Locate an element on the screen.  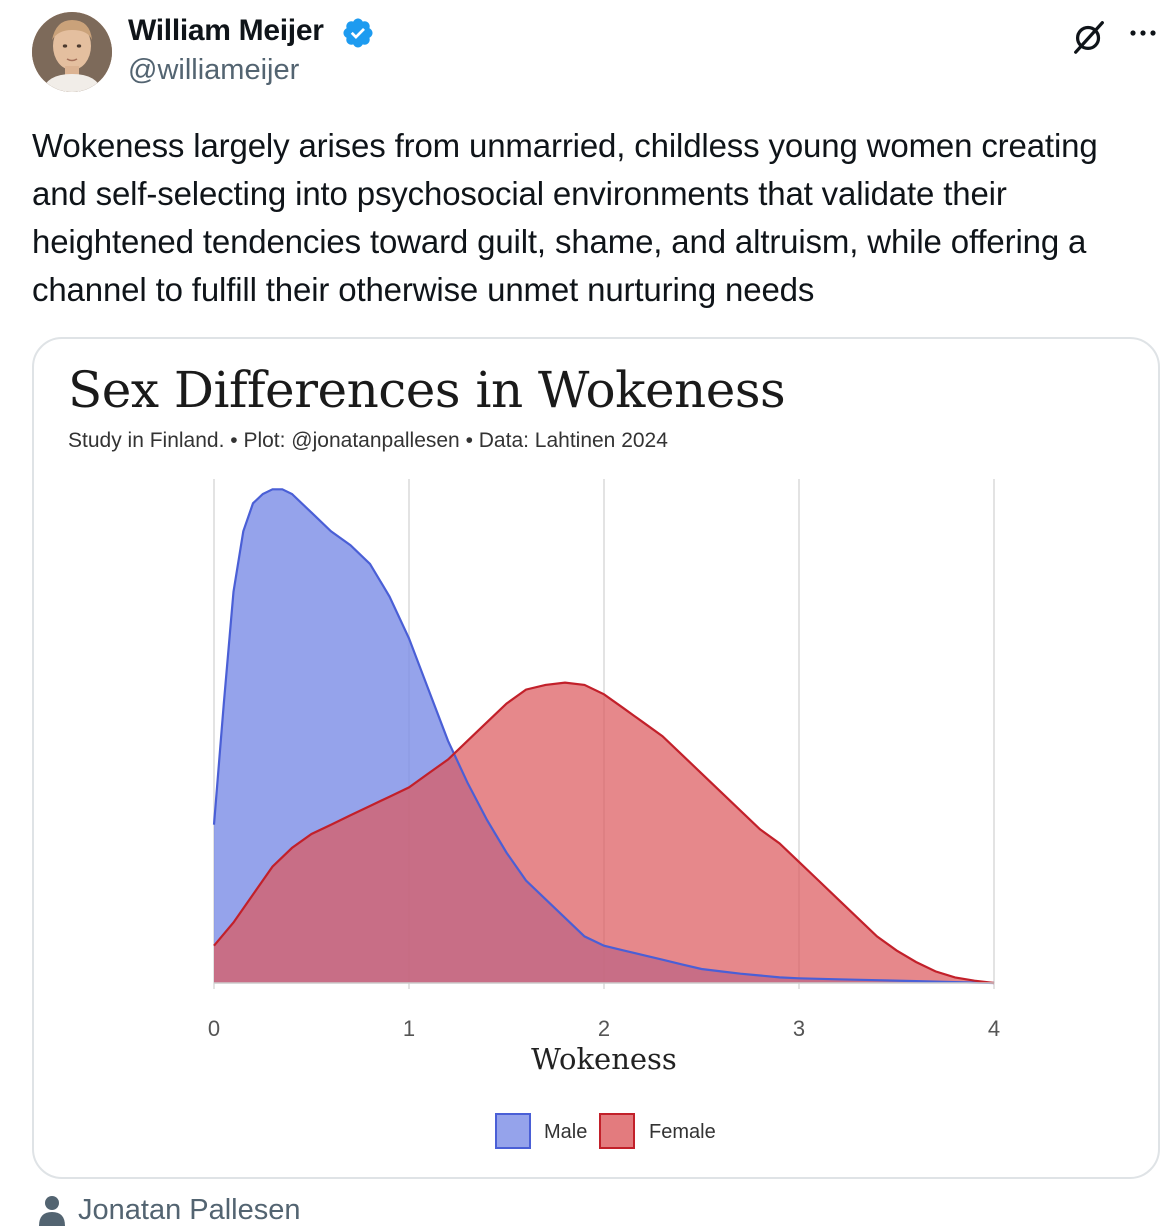
x-axis-label: Wokeness is located at coordinates (604, 1059).